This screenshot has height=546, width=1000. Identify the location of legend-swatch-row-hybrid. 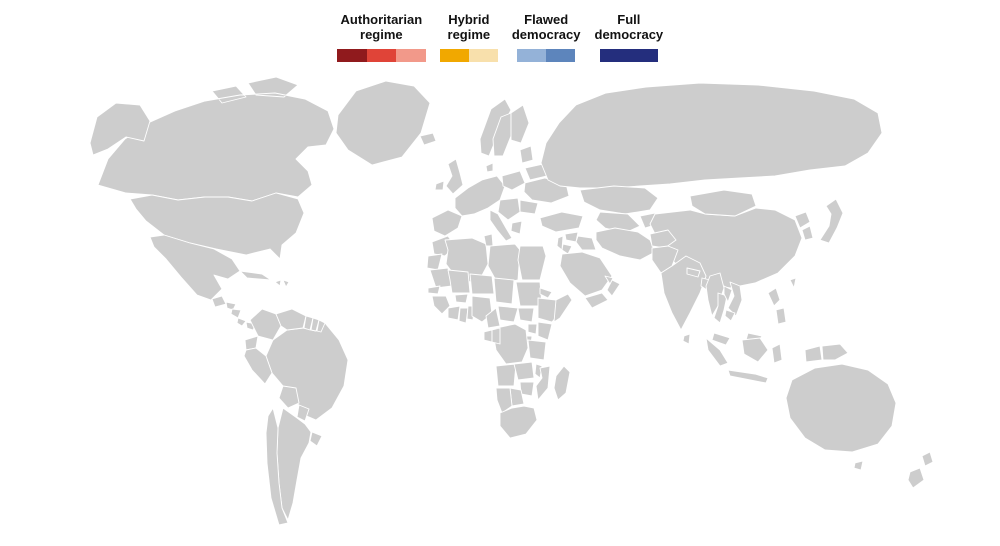
(468, 56).